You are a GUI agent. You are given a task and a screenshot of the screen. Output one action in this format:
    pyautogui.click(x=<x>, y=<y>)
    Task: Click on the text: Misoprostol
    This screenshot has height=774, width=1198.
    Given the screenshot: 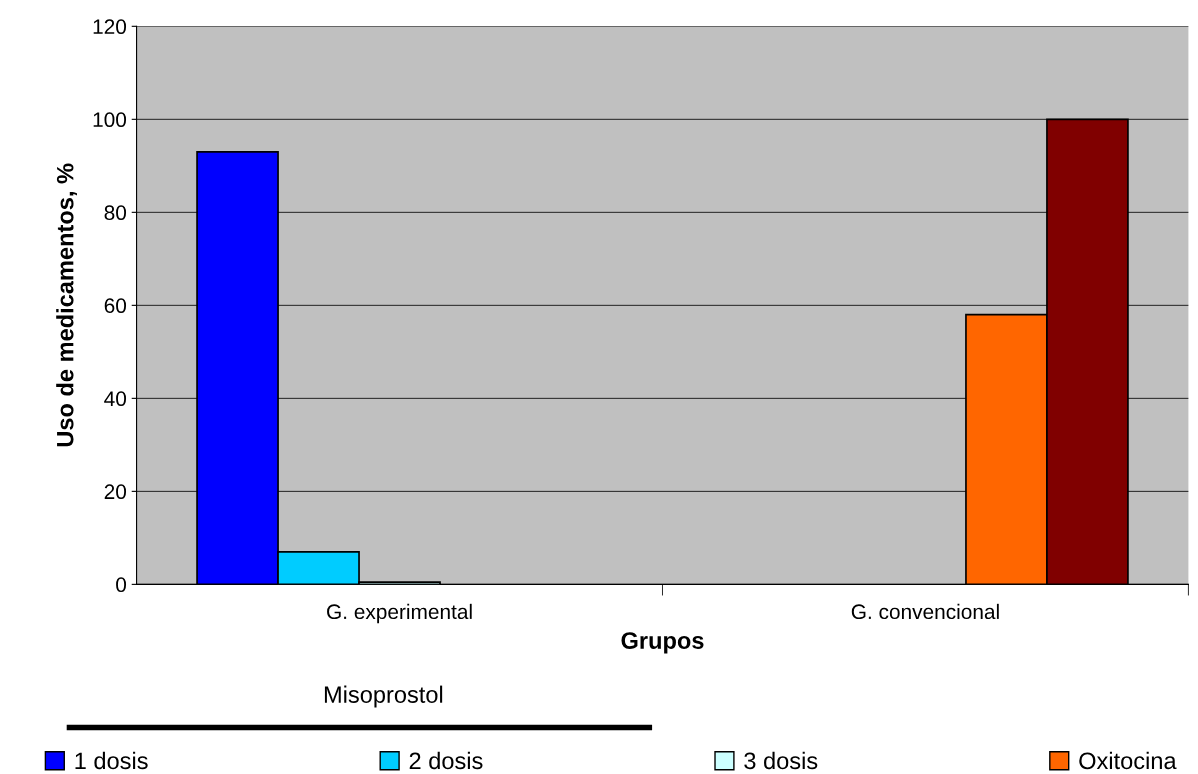 What is the action you would take?
    pyautogui.click(x=383, y=696)
    